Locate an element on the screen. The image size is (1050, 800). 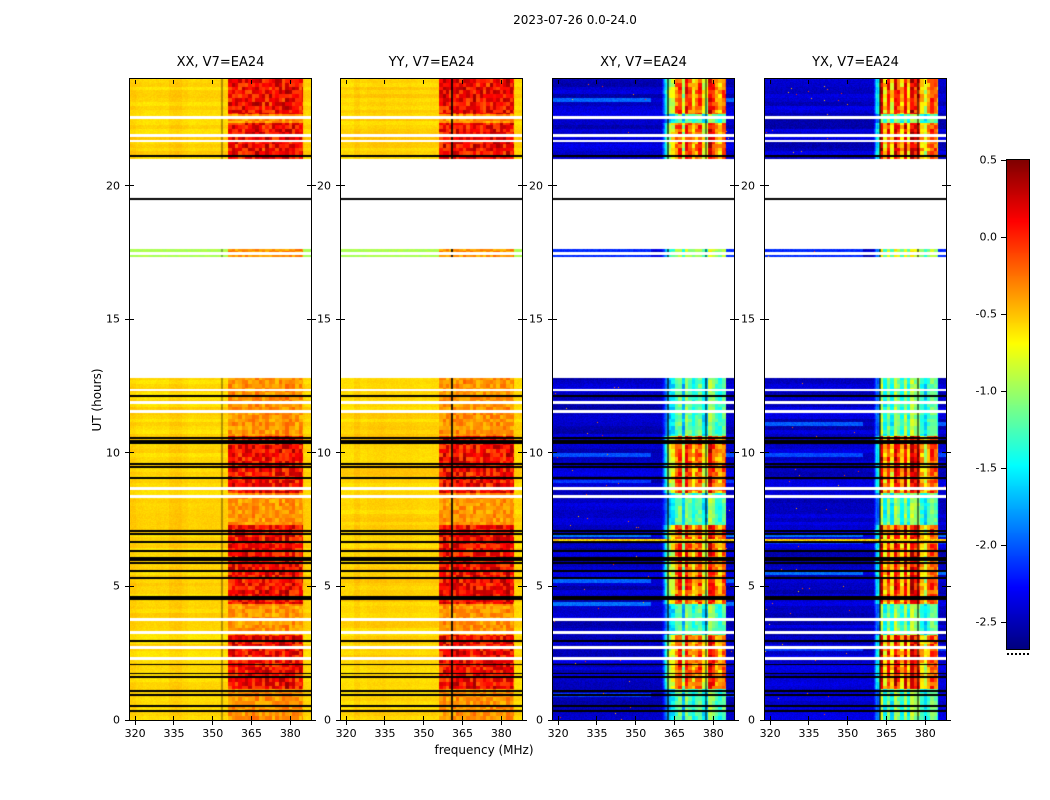
colorbar-tick-label: -2.5 is located at coordinates (986, 622).